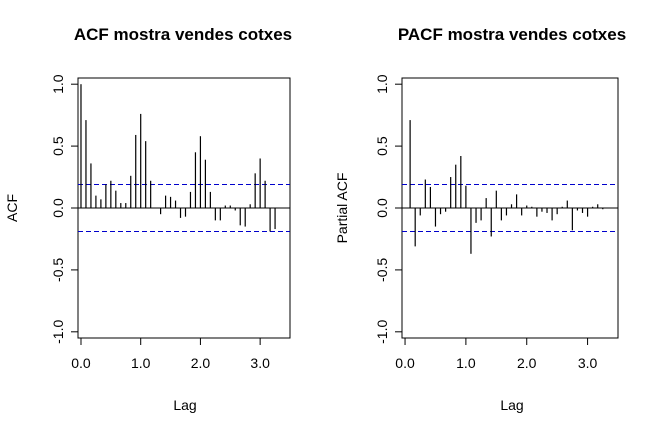 Image resolution: width=658 pixels, height=434 pixels. I want to click on pacf-y-tick-label: 0.0, so click(382, 208).